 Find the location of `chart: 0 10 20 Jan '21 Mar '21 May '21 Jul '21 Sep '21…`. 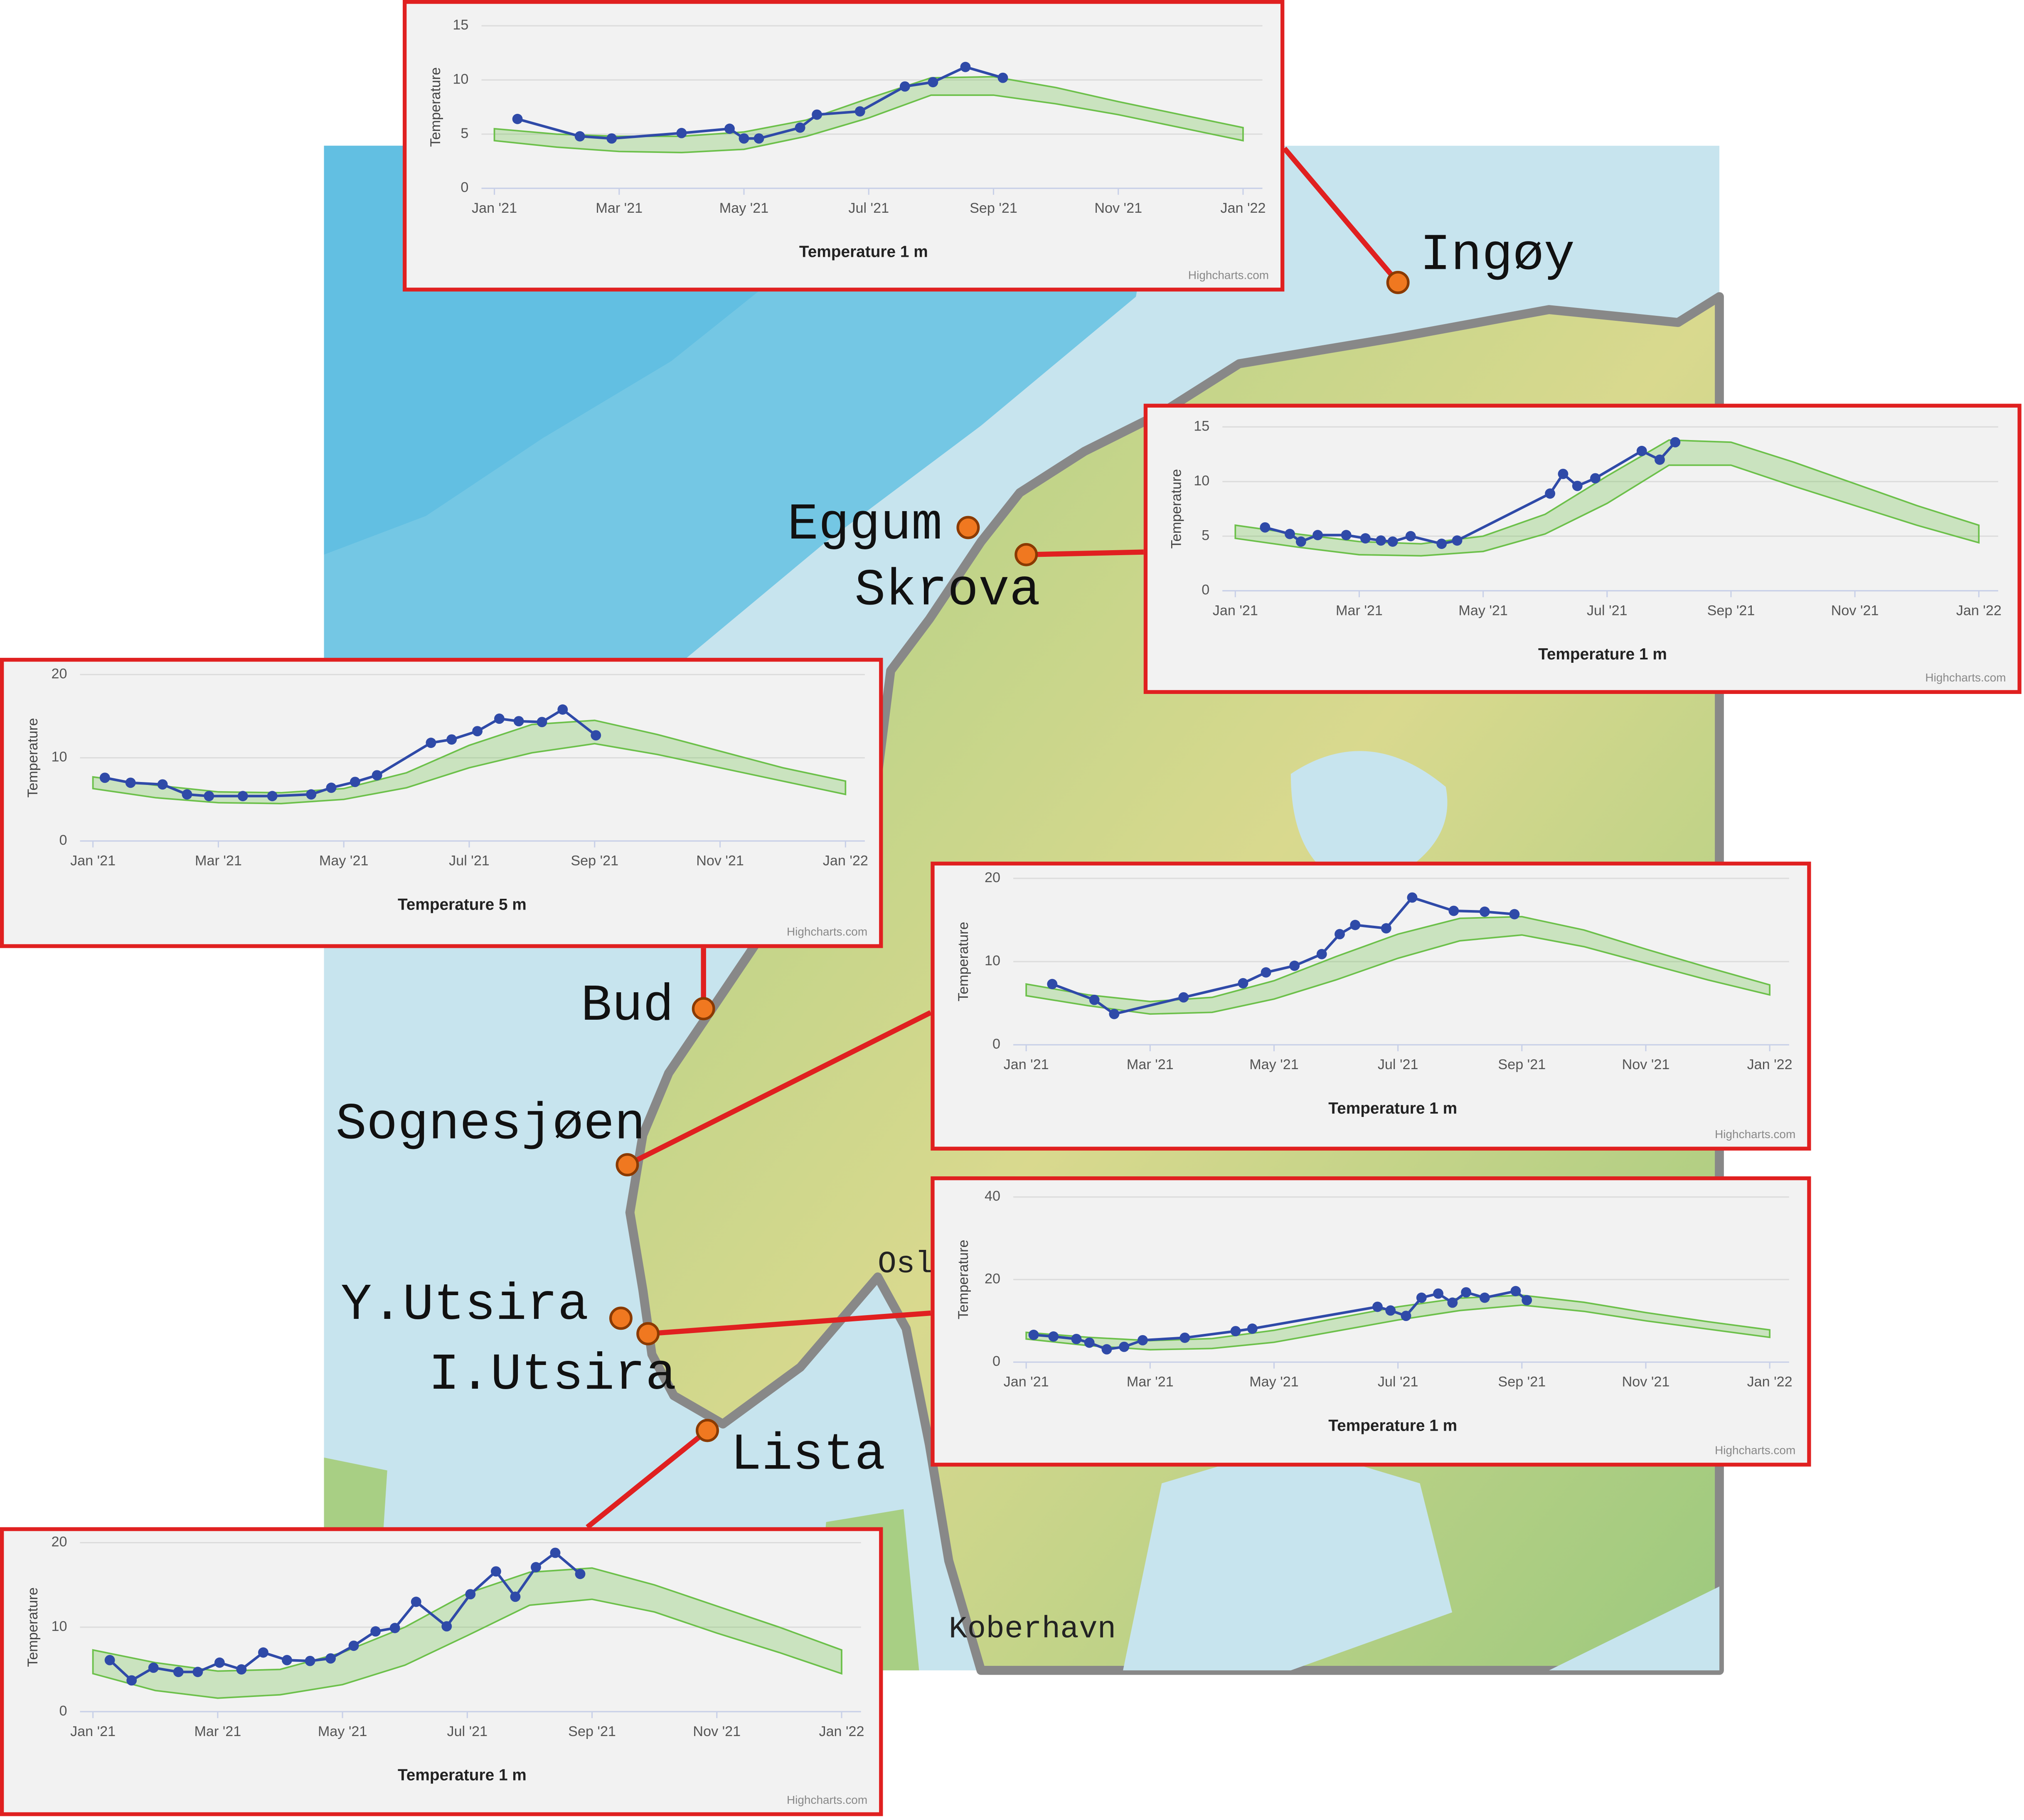

chart: 0 10 20 Jan '21 Mar '21 May '21 Jul '21 Sep '21… is located at coordinates (441, 1671).